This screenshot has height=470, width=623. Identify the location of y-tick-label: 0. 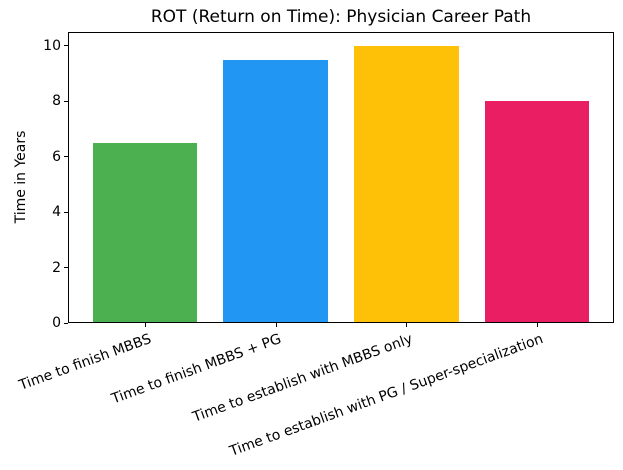
(56, 323).